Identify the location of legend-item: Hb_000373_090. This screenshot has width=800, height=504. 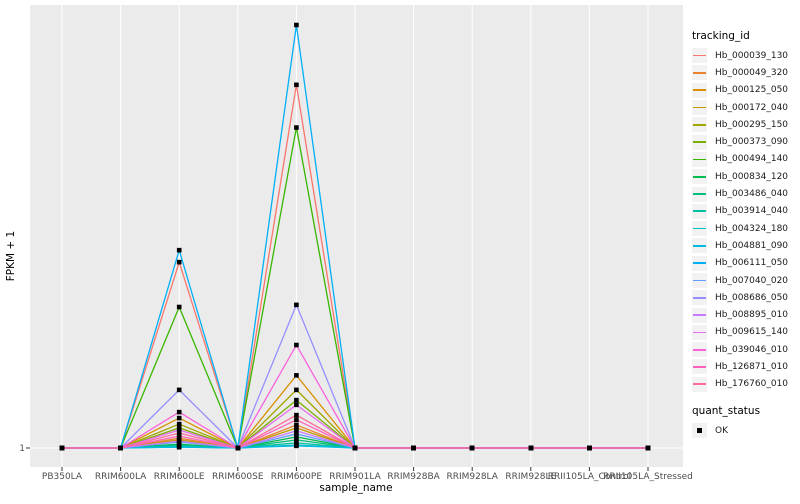
(745, 141).